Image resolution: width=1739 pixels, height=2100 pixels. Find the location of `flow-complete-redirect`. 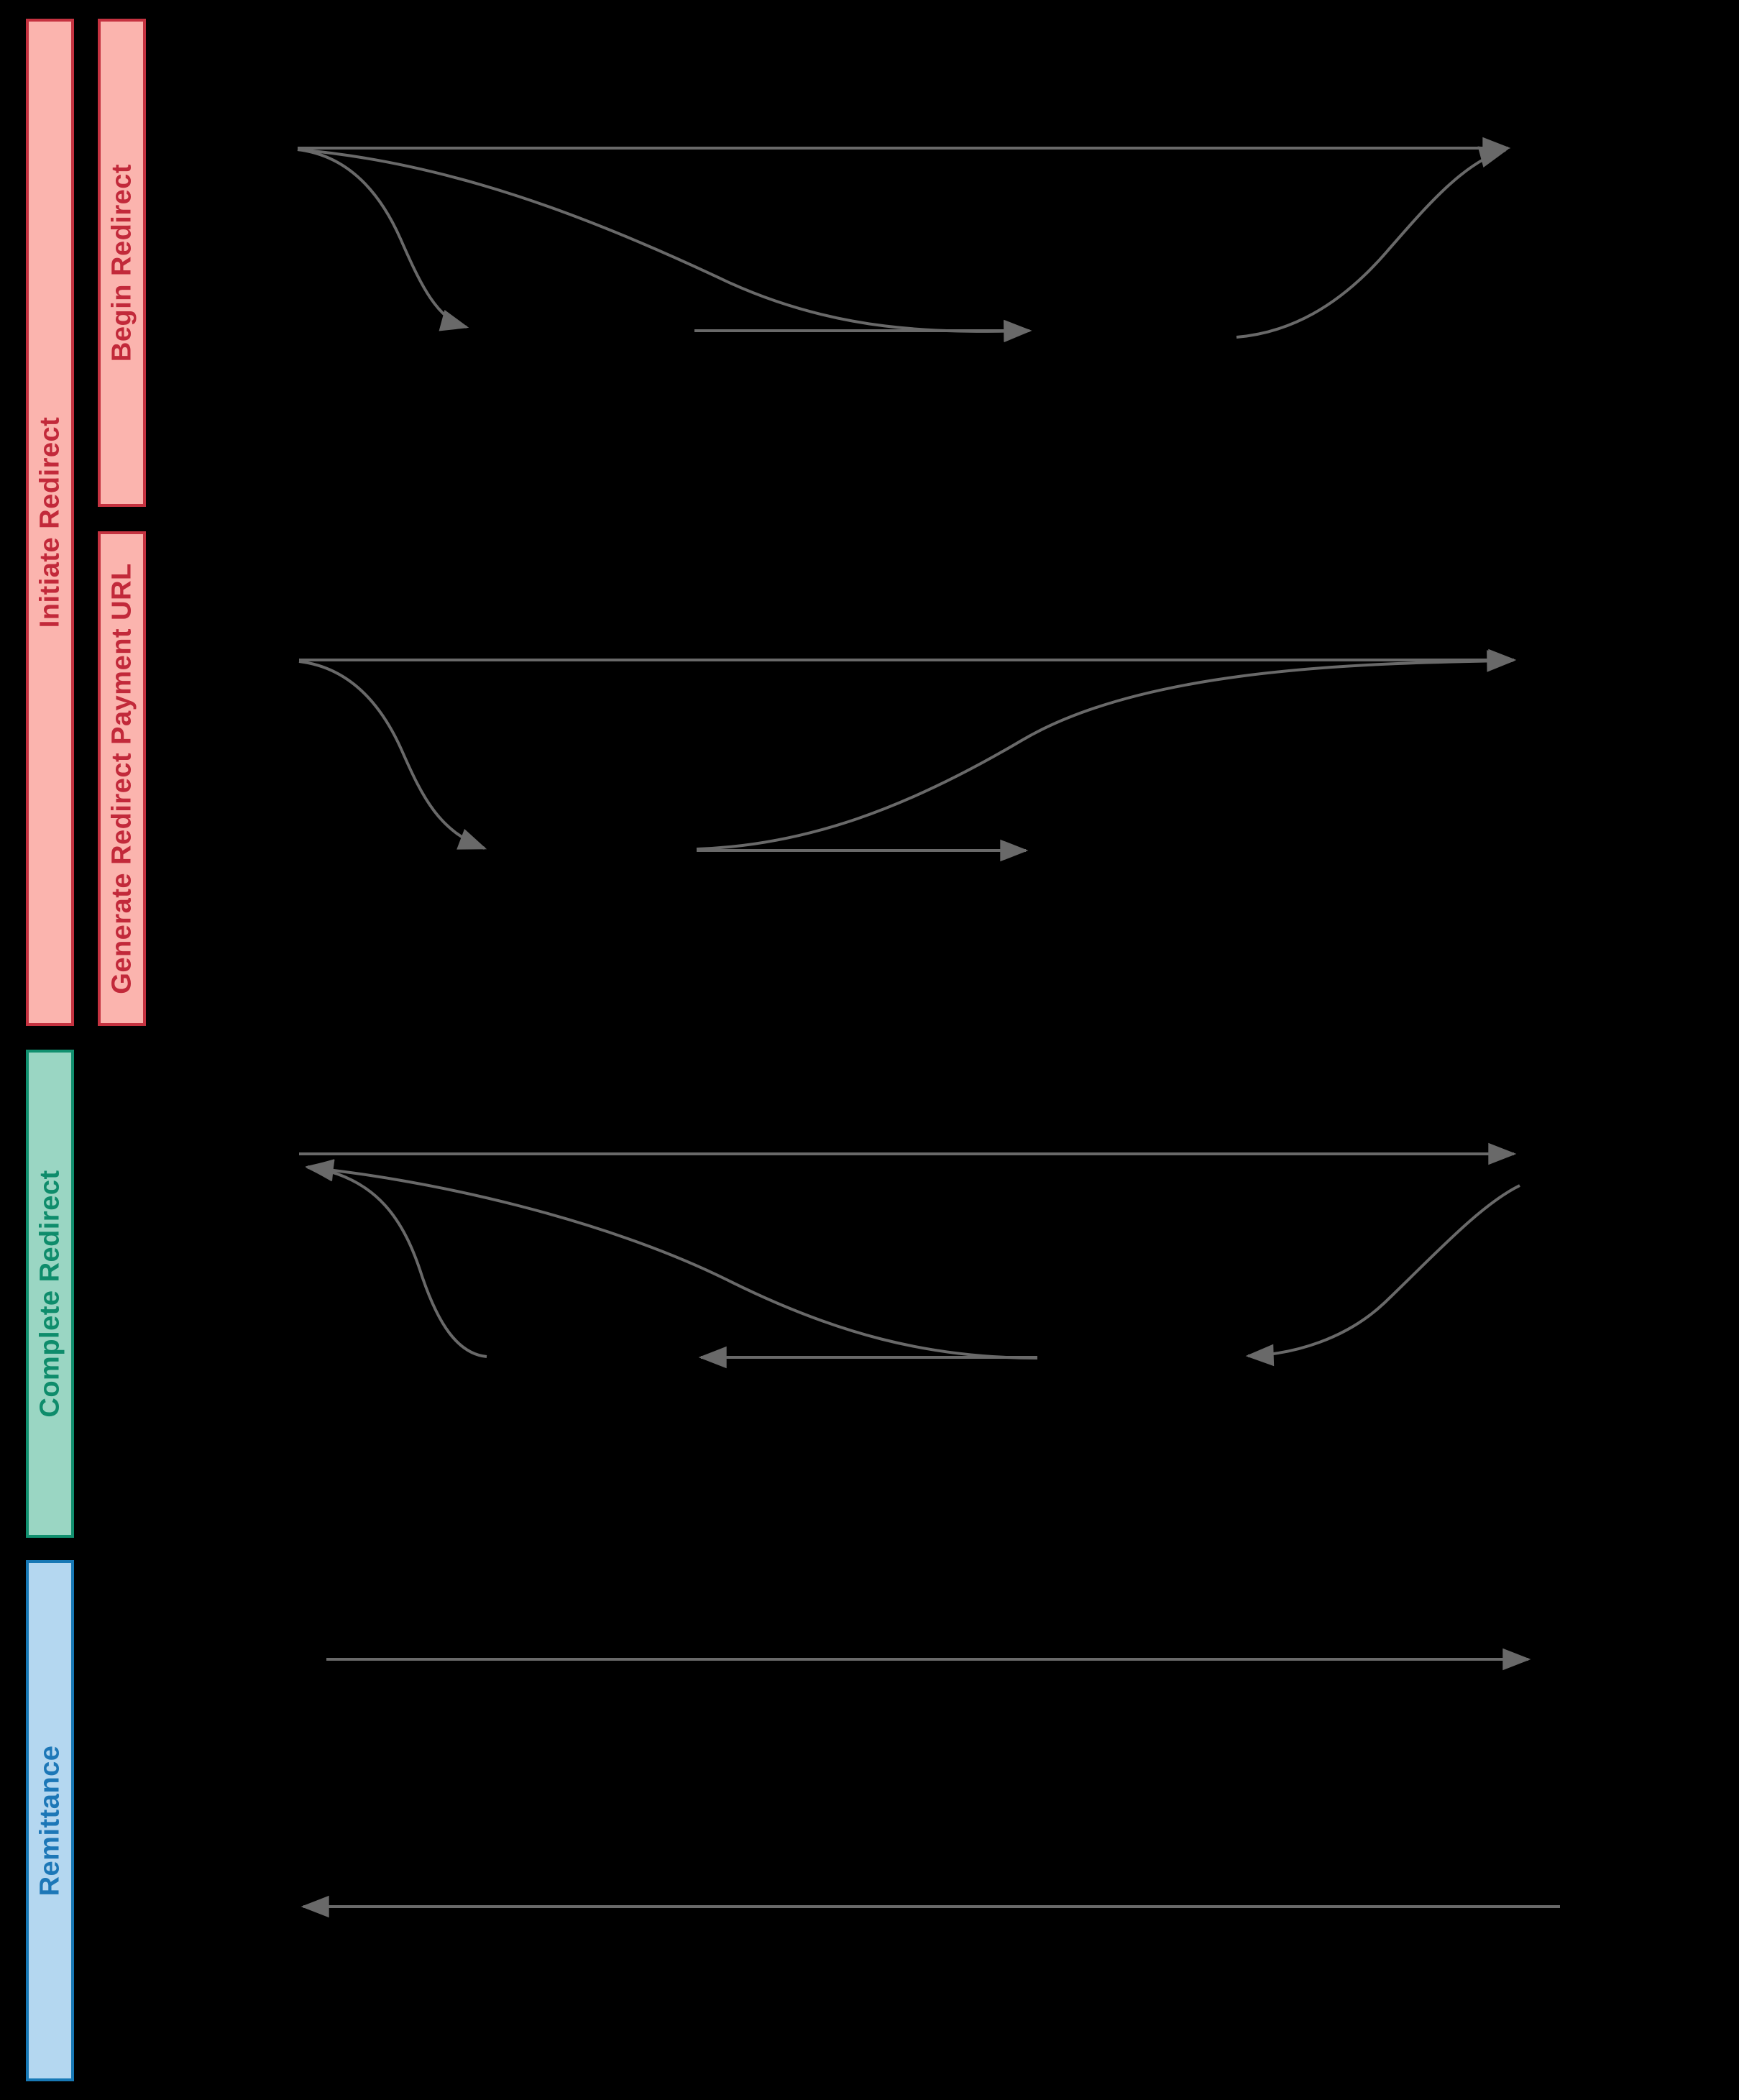

flow-complete-redirect is located at coordinates (909, 1255).